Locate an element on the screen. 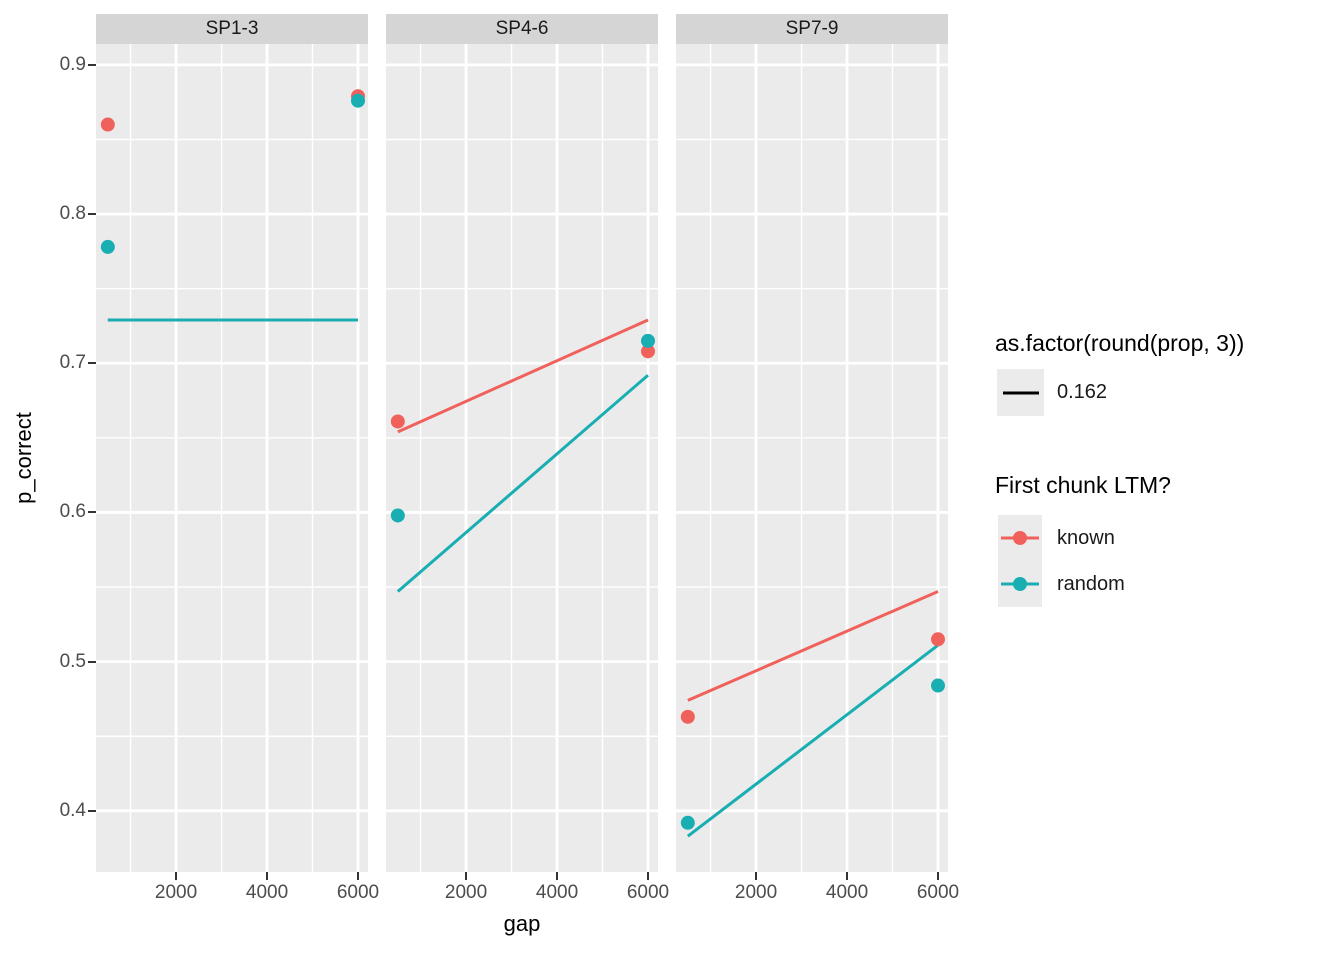  facet-strip-label: SP4-6 is located at coordinates (522, 28).